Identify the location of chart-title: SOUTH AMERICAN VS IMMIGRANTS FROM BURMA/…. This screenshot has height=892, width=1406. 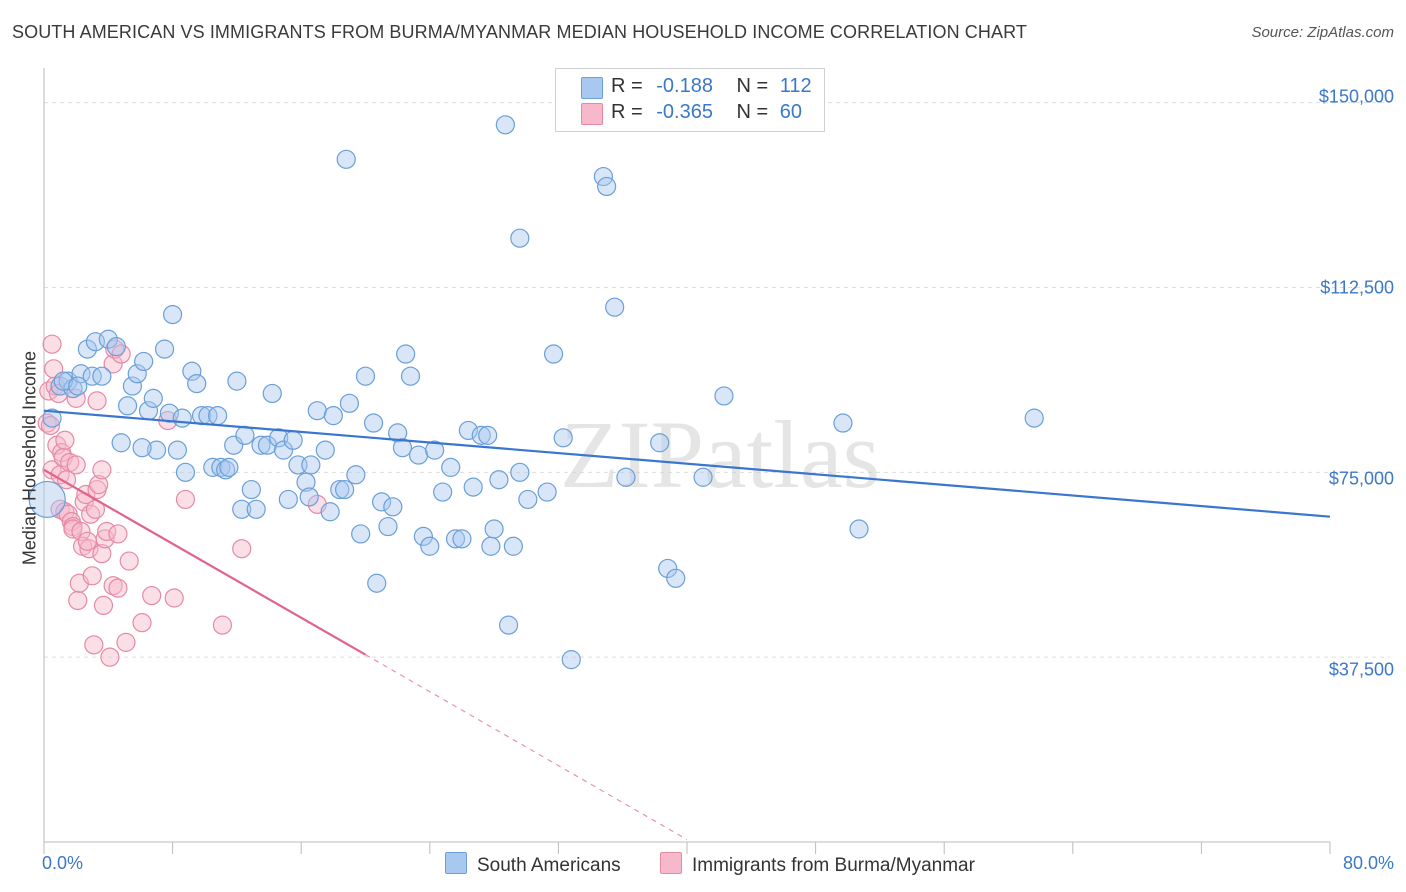
(519, 32).